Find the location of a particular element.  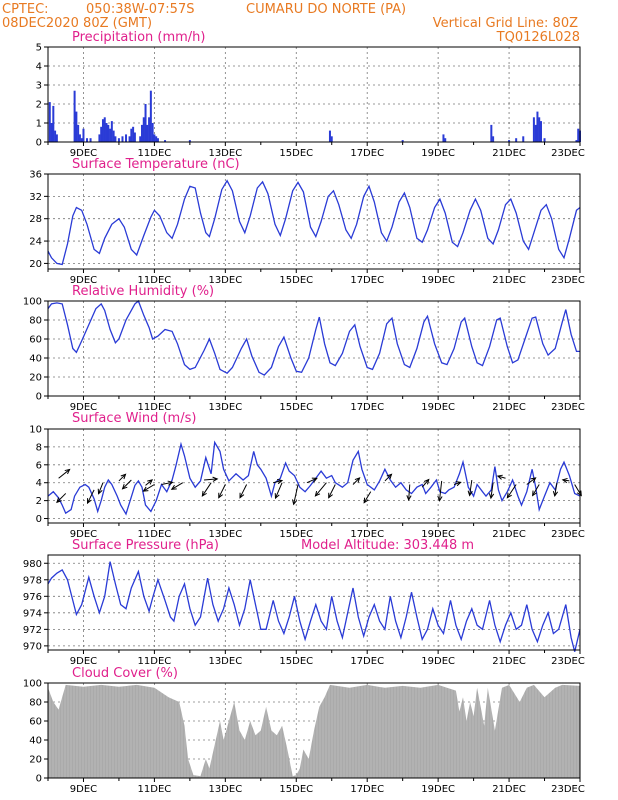

panel-title: Relative Humidity (%) is located at coordinates (143, 291).